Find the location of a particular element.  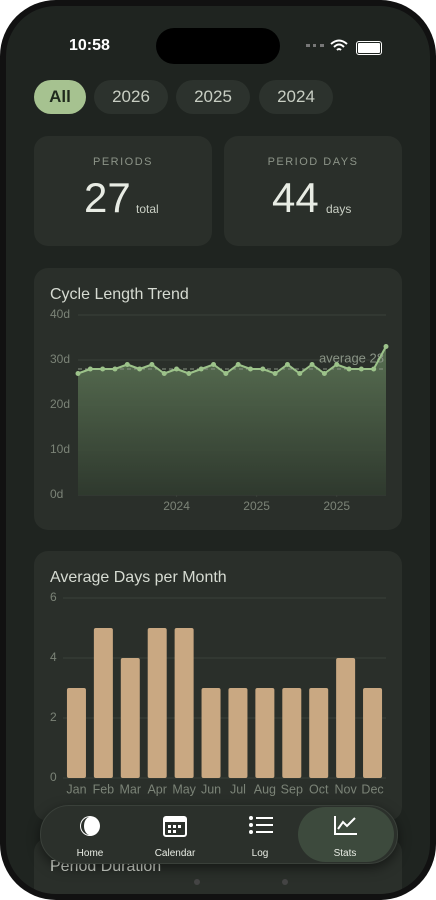

y-tick-label: 0d is located at coordinates (56, 494).